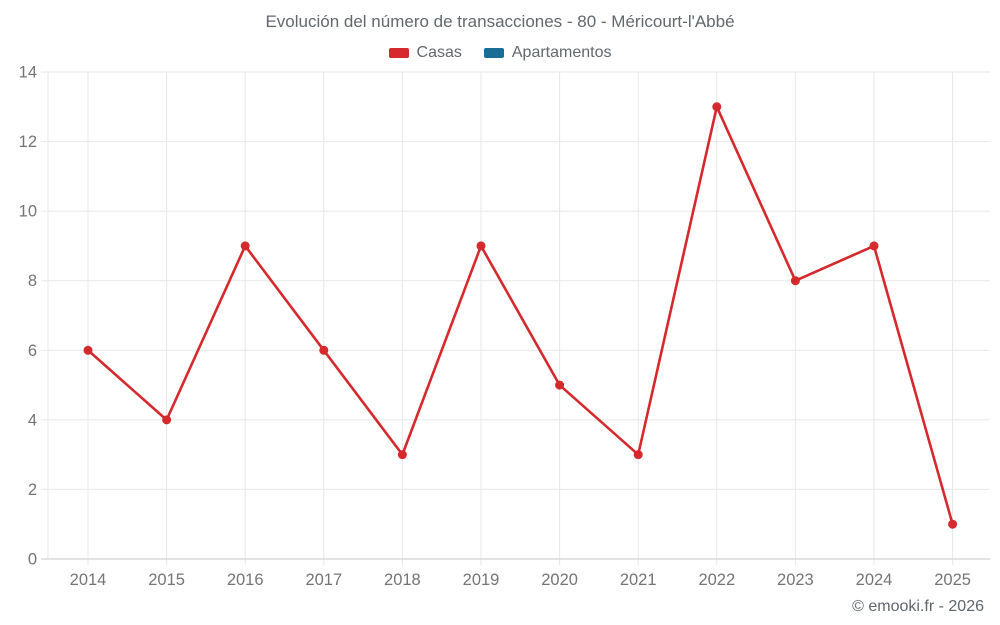  What do you see at coordinates (559, 580) in the screenshot?
I see `svg-text: 2020` at bounding box center [559, 580].